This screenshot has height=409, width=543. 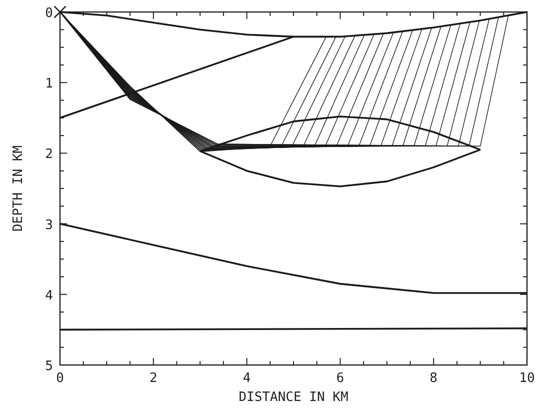 I want to click on x-tick-label: 10, so click(x=527, y=378).